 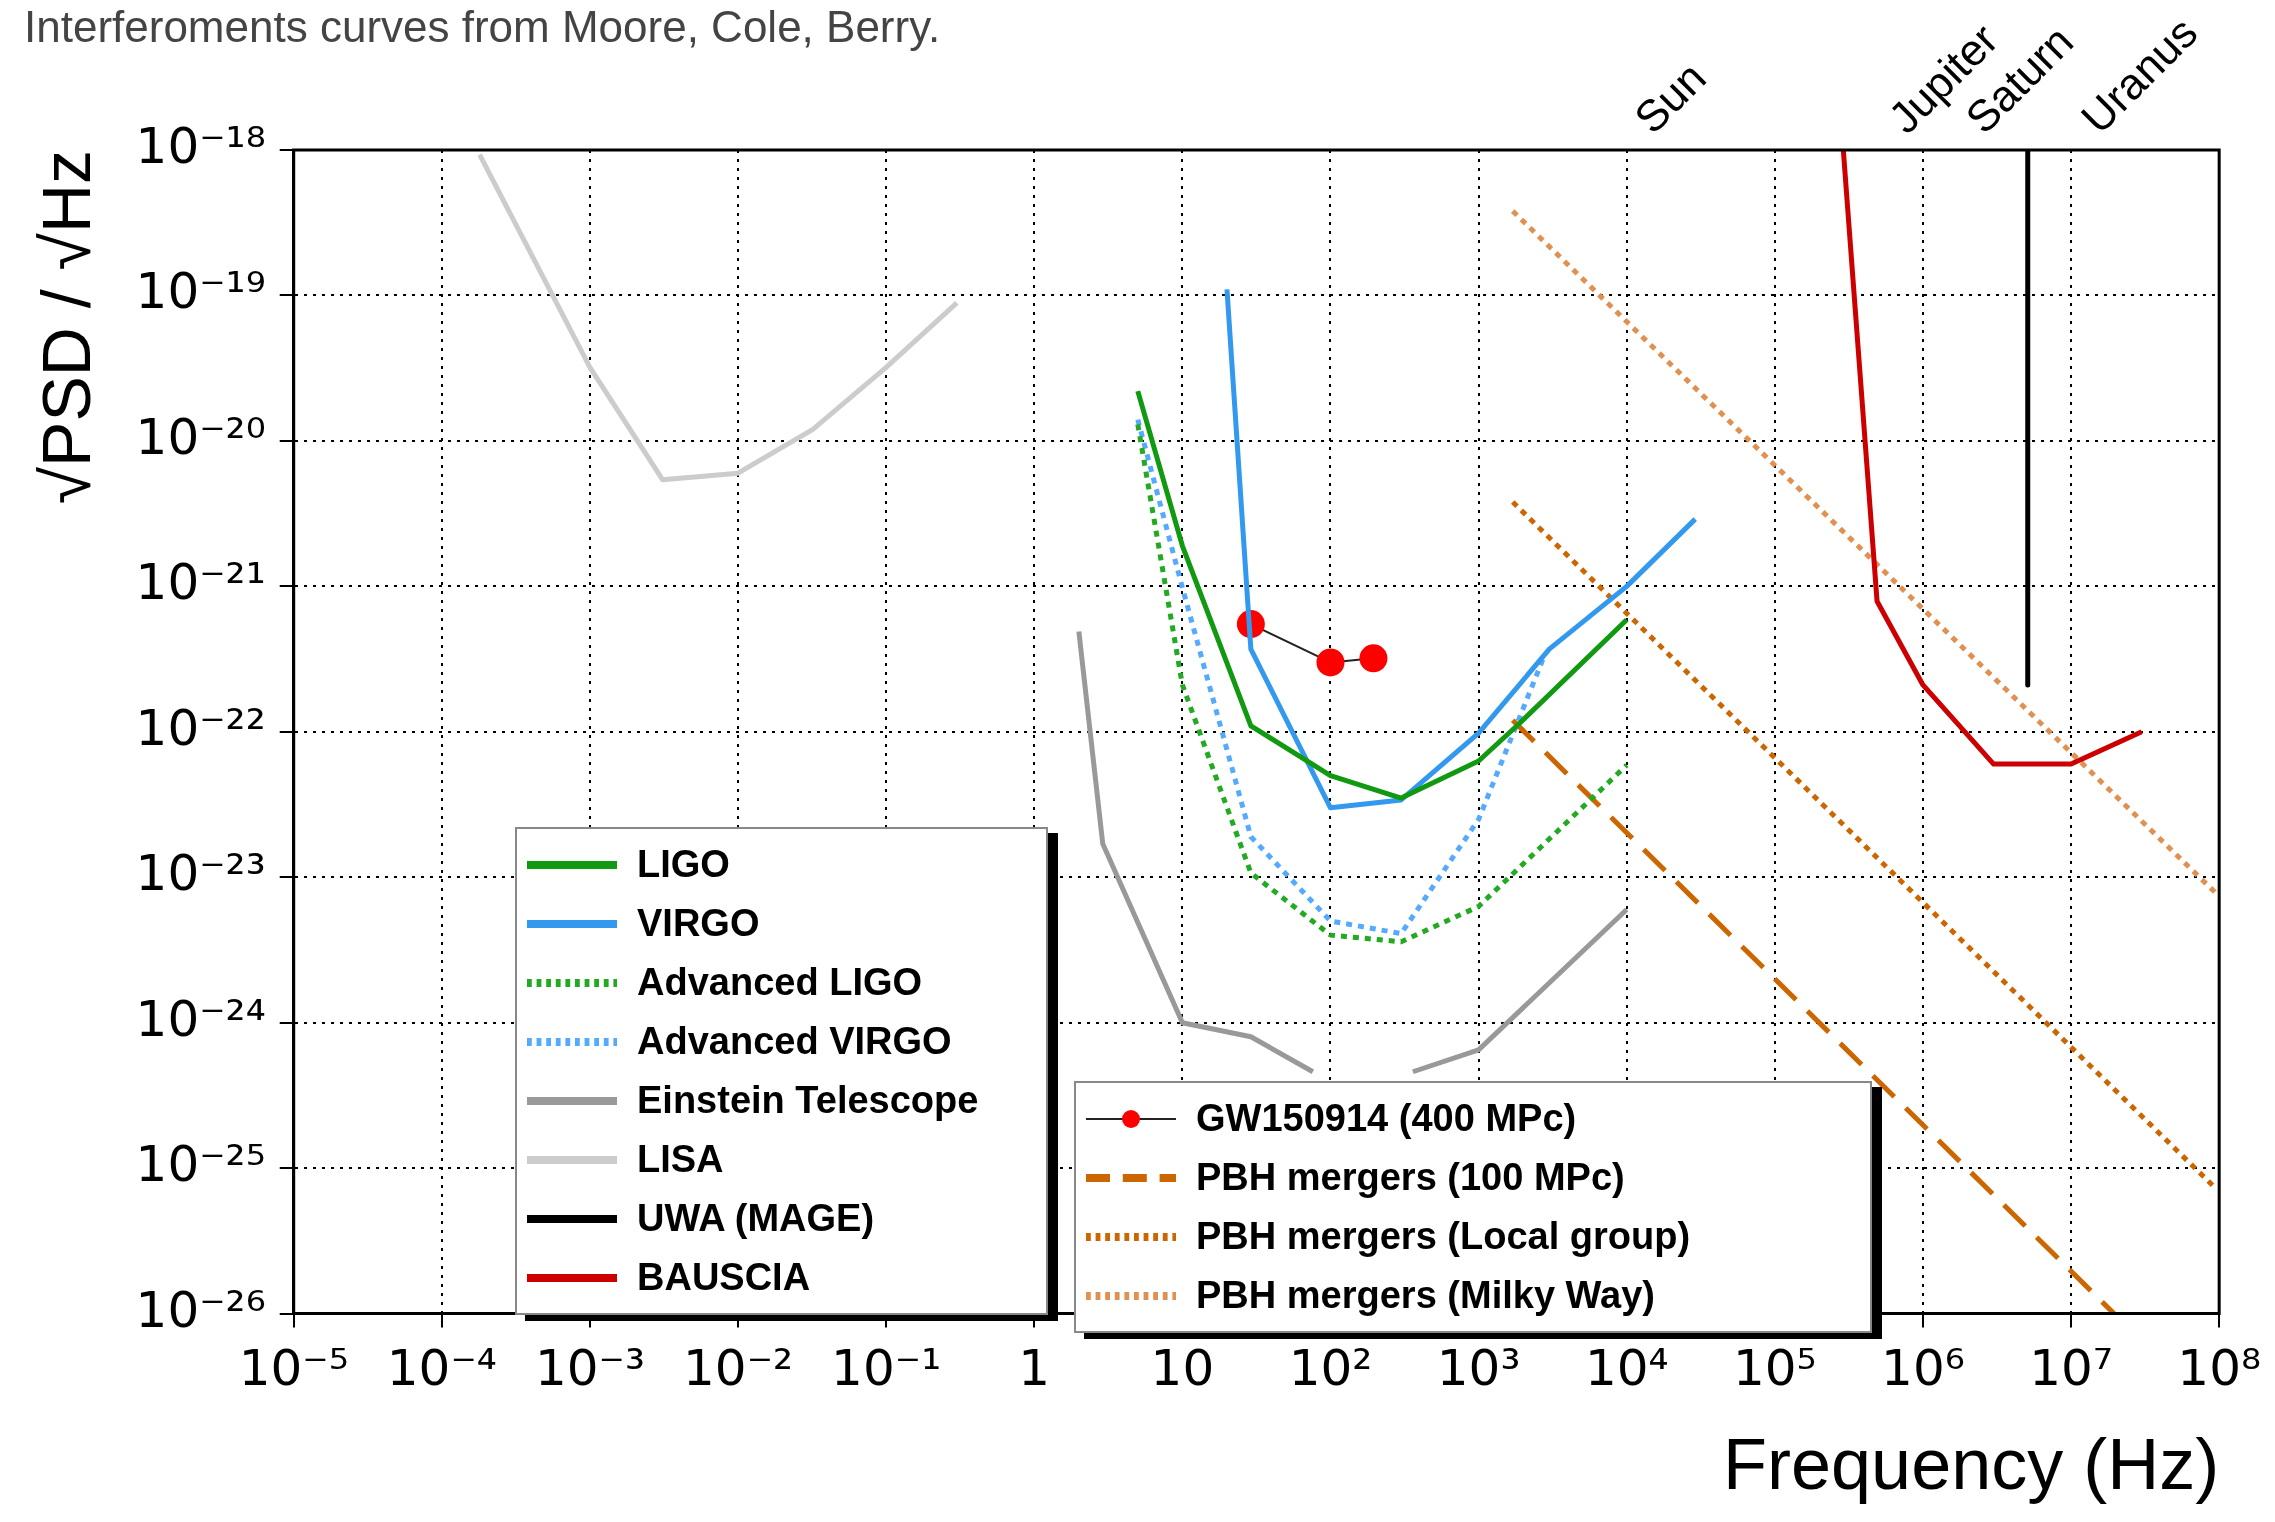 I want to click on text: Interferoments curves from Moore, Cole, Berry., so click(x=482, y=27).